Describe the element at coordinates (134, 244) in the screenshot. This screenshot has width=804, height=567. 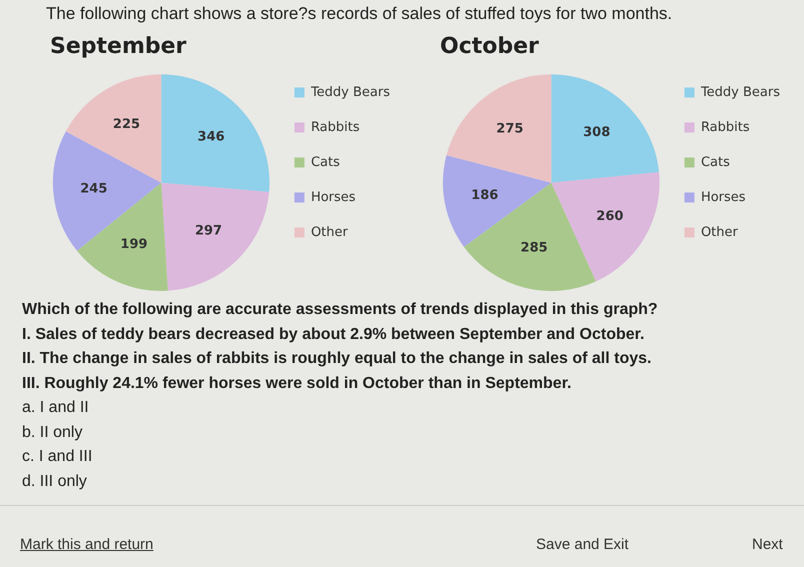
I see `data-label: 199` at that location.